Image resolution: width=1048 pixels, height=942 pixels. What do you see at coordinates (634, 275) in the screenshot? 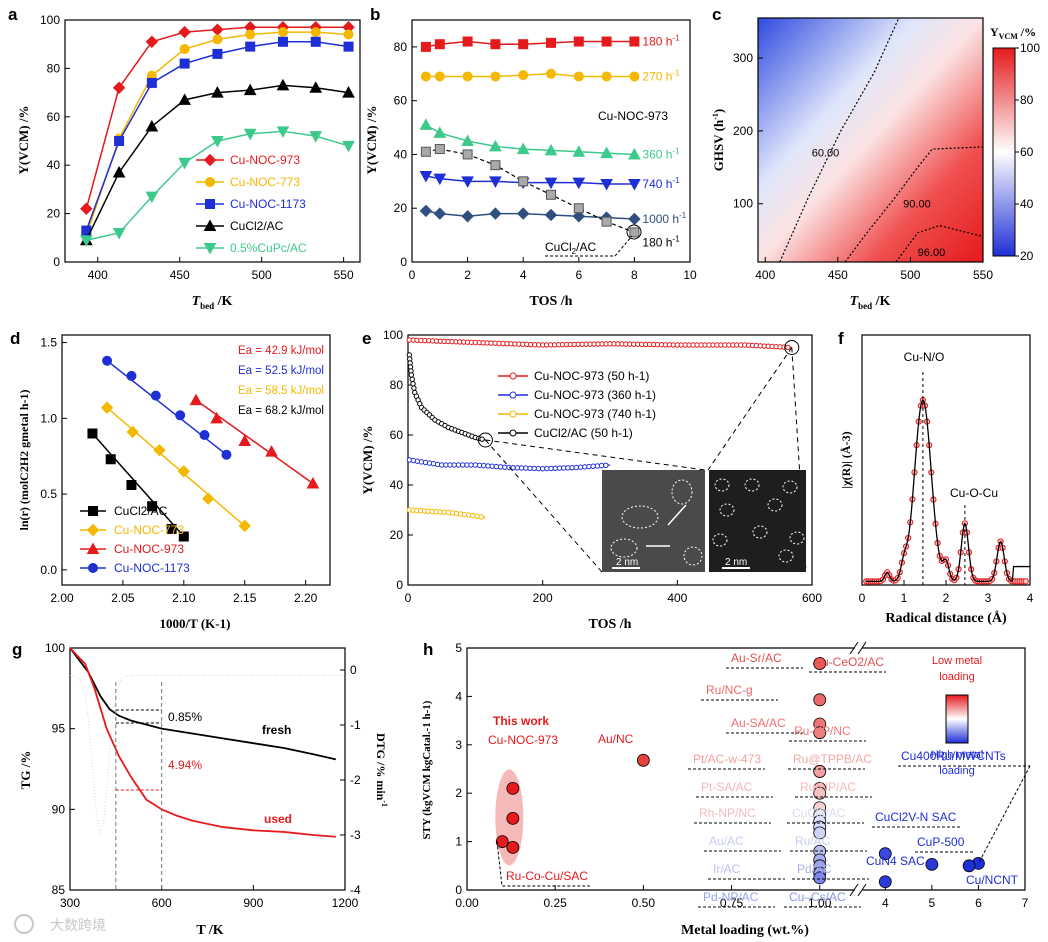
I see `x-tick-label: 8` at bounding box center [634, 275].